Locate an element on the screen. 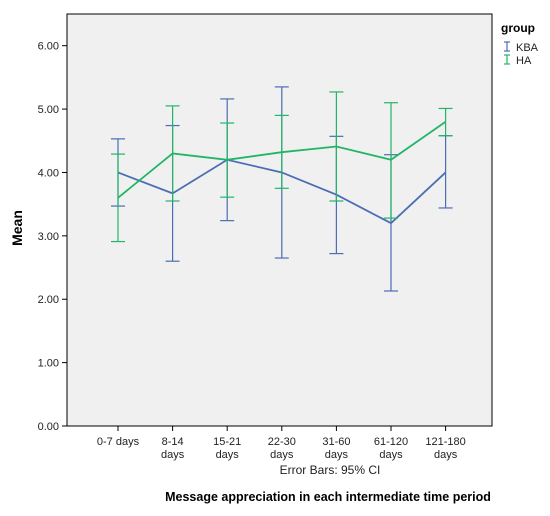  x-tick-label: 22-30 is located at coordinates (282, 442).